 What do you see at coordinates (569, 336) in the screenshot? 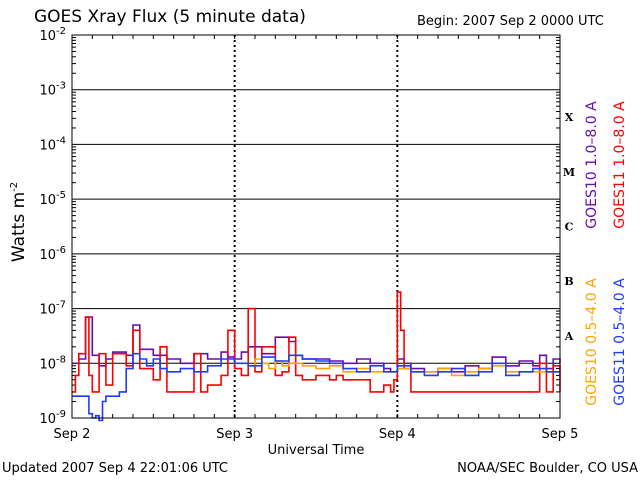
I see `flare-class-label: A` at bounding box center [569, 336].